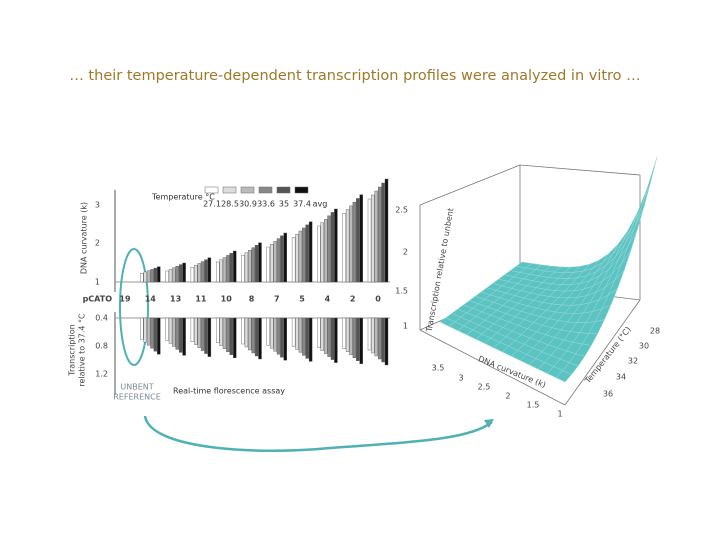 The image size is (720, 540). I want to click on x-tick-label: 3.5, so click(438, 368).